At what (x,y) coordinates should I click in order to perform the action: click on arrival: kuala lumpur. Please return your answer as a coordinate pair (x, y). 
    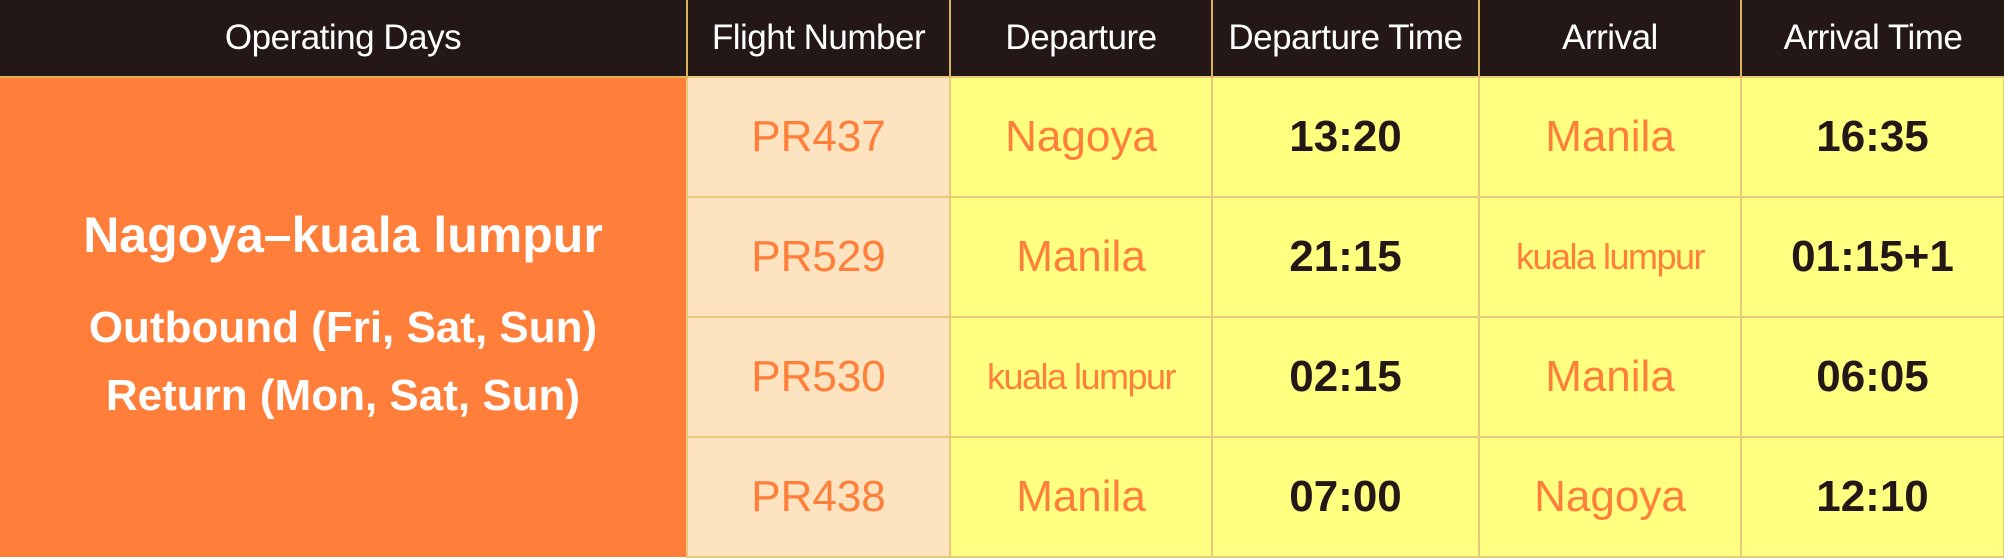
    Looking at the image, I should click on (1610, 257).